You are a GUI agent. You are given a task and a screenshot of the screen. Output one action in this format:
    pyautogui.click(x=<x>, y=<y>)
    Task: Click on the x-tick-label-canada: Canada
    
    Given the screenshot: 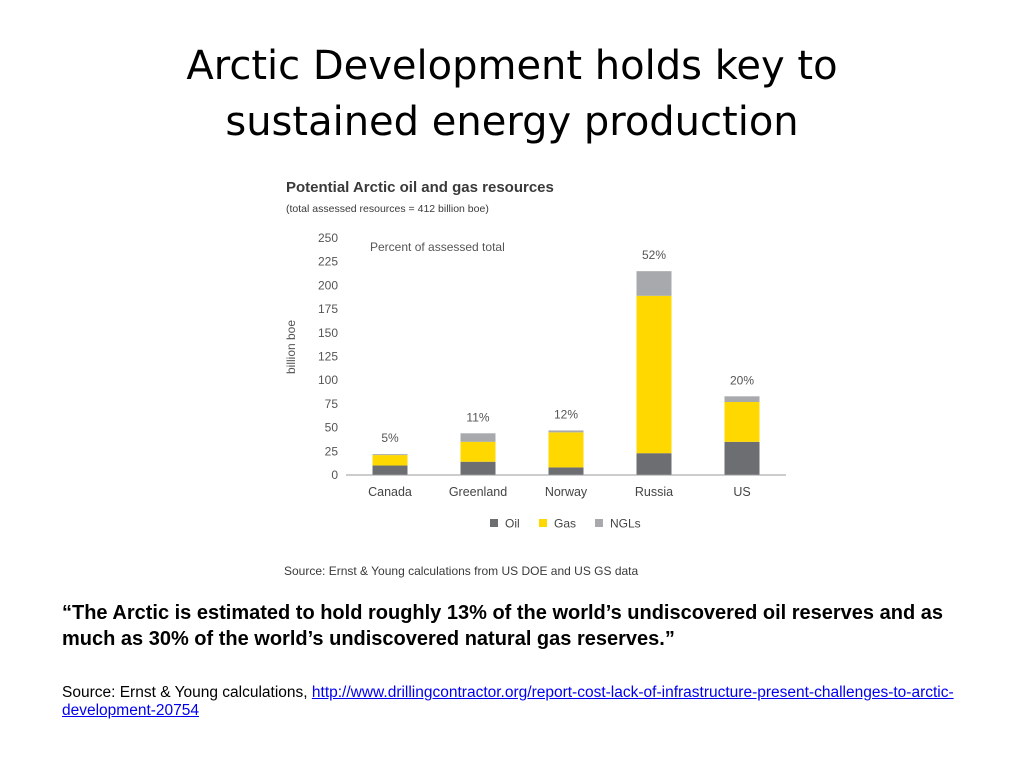 What is the action you would take?
    pyautogui.click(x=390, y=492)
    